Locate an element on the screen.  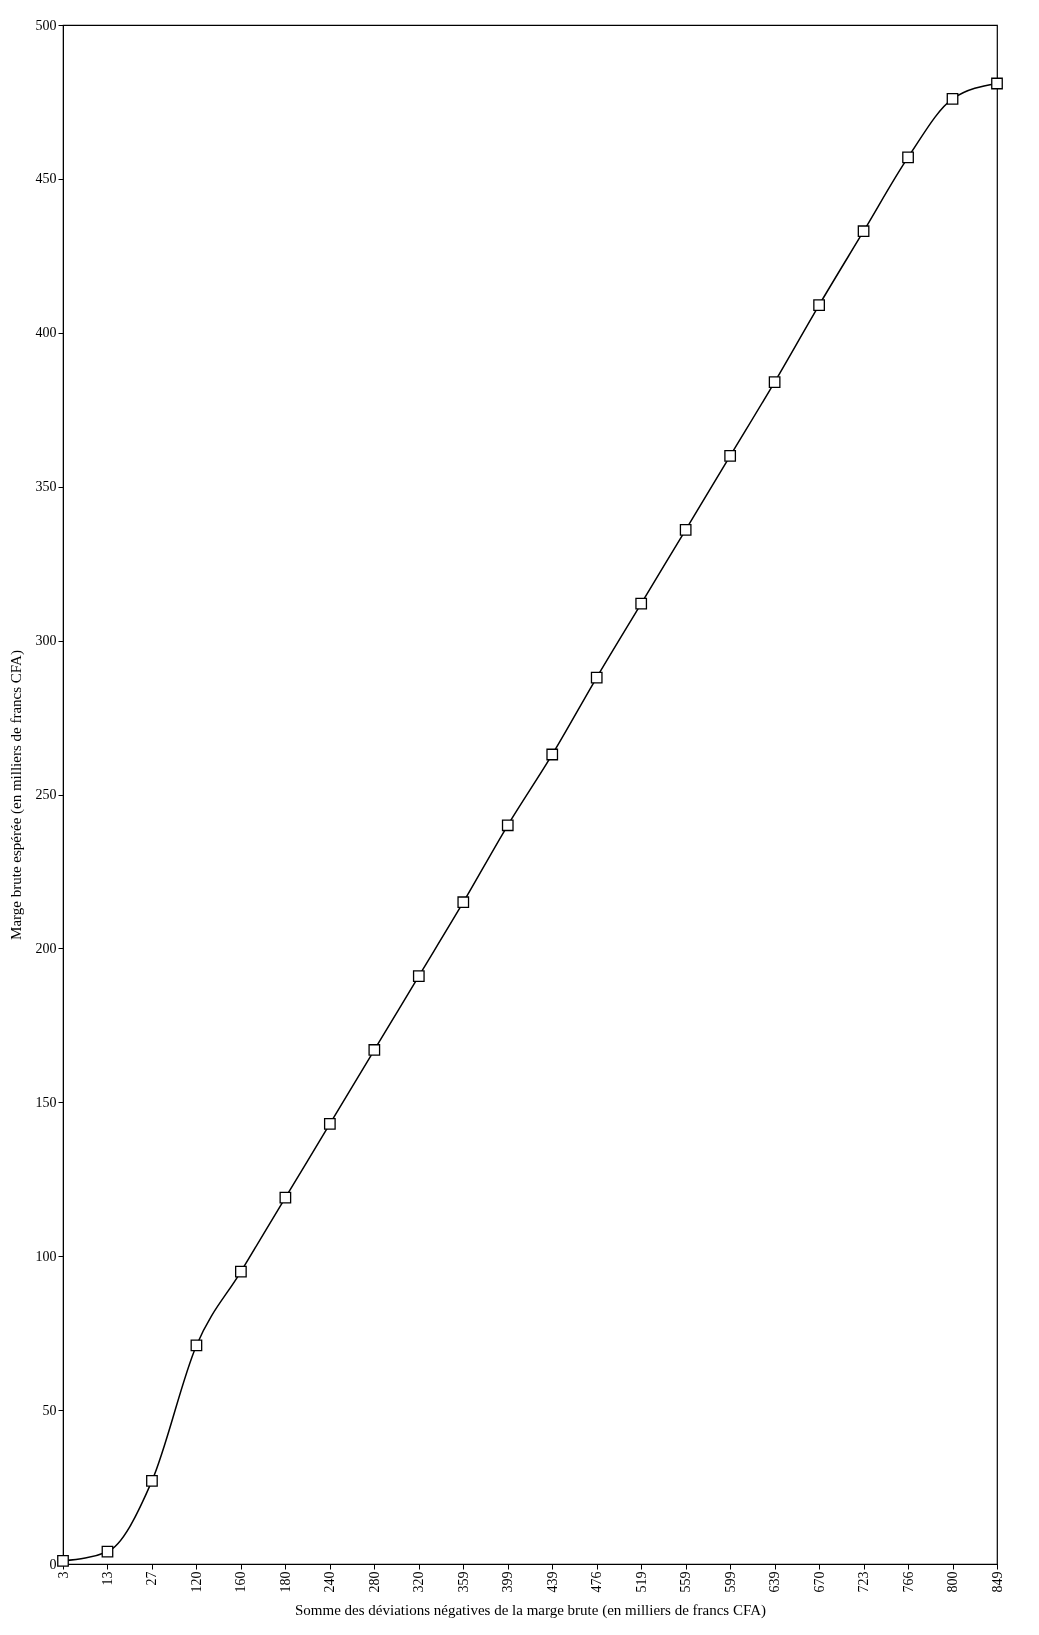
x-tick-label: 476 is located at coordinates (597, 1582).